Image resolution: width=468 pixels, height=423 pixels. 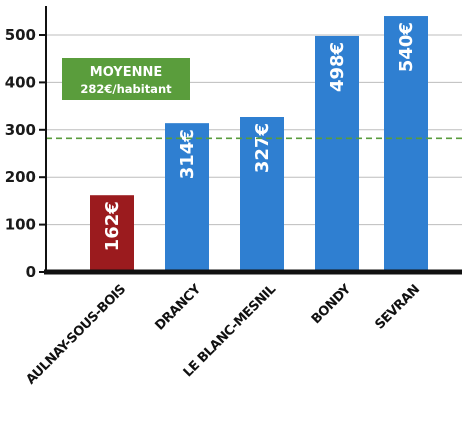 I want to click on bar-value-label: 314€, so click(x=187, y=154).